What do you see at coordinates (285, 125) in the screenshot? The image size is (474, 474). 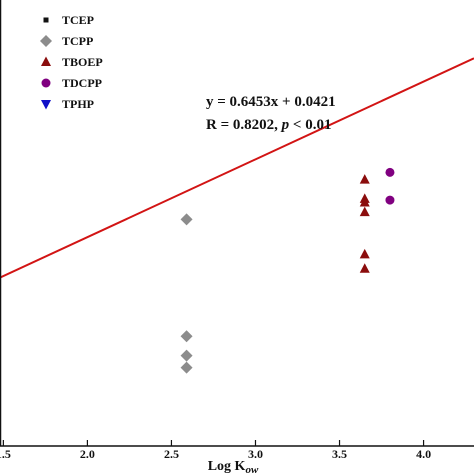 I see `p-symbol: p` at bounding box center [285, 125].